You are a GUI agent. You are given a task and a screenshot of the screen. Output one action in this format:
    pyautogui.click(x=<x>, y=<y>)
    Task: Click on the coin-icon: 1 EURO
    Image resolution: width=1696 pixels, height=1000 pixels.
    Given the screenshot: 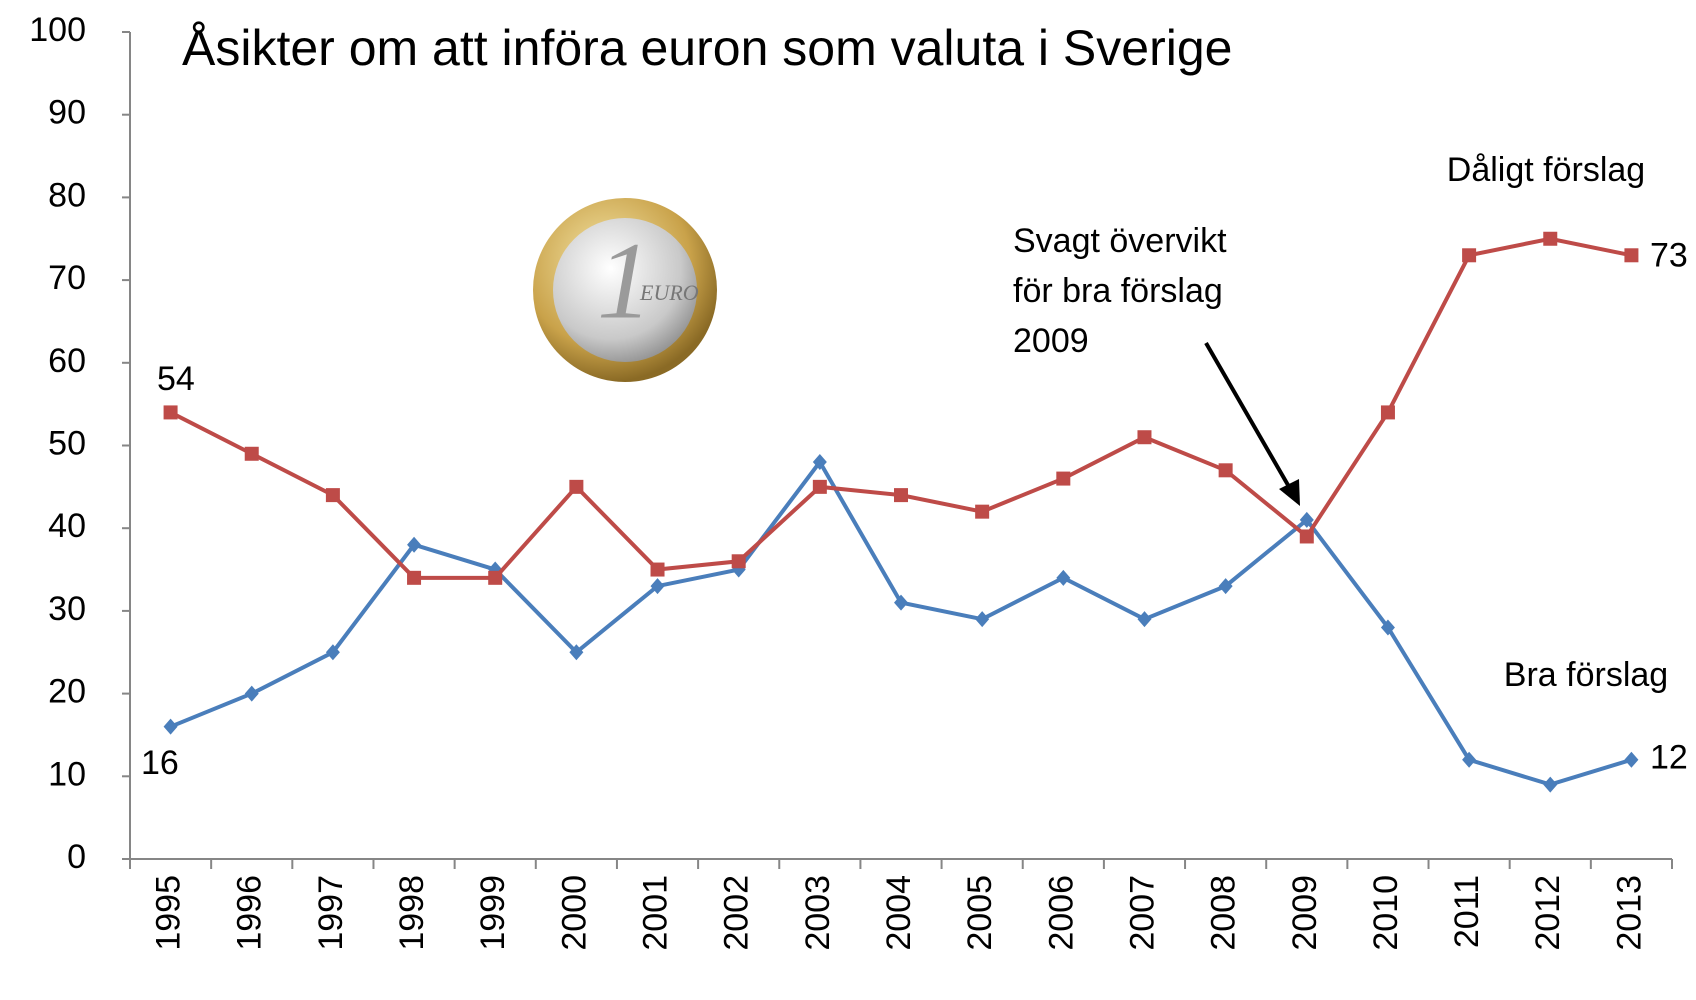 What is the action you would take?
    pyautogui.click(x=625, y=290)
    